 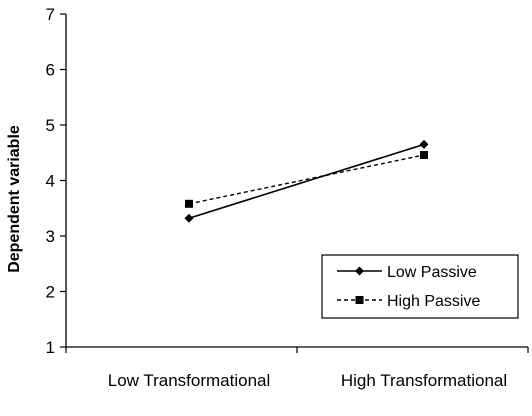 What do you see at coordinates (50, 181) in the screenshot?
I see `y-tick-label: 4` at bounding box center [50, 181].